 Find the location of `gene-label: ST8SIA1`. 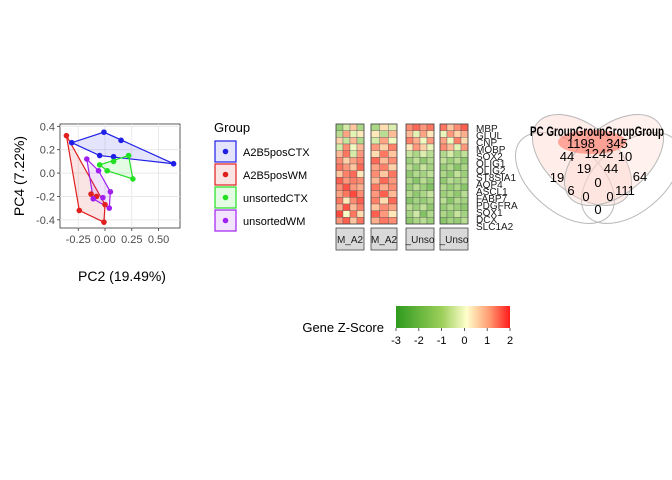

gene-label: ST8SIA1 is located at coordinates (496, 178).